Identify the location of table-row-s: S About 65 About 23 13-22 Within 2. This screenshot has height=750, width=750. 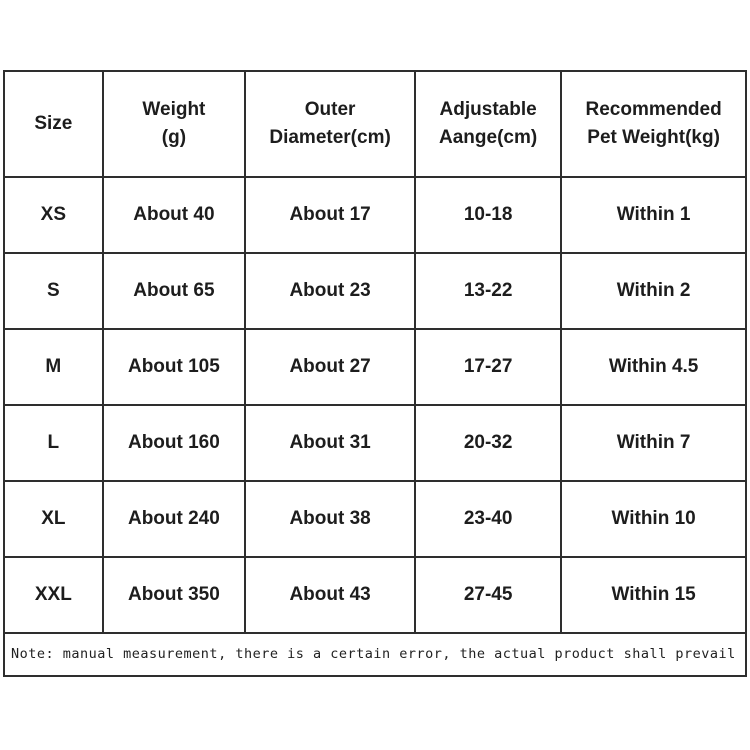
(375, 291).